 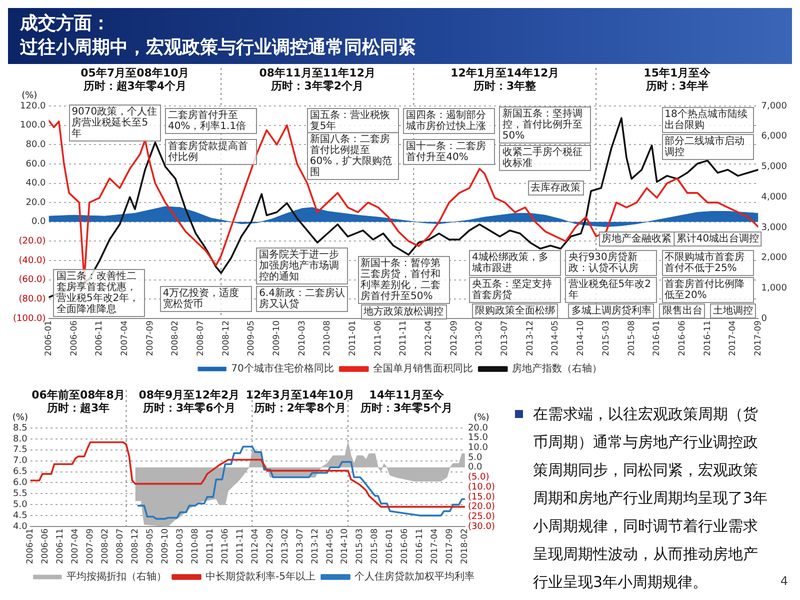 I want to click on text: 历时：超3年, so click(x=78, y=407).